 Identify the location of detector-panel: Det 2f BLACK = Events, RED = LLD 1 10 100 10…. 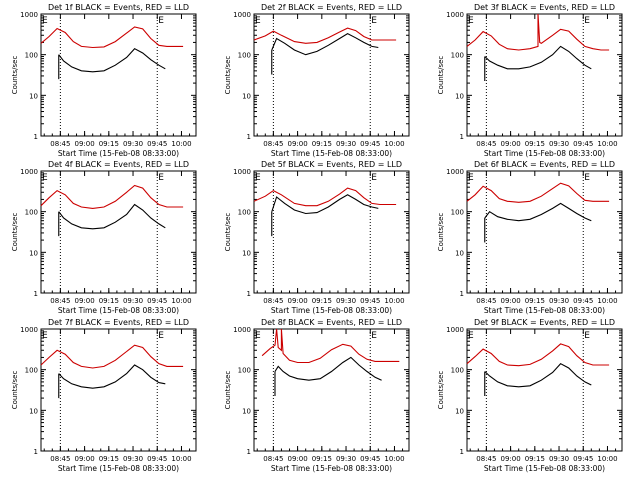
(317, 80).